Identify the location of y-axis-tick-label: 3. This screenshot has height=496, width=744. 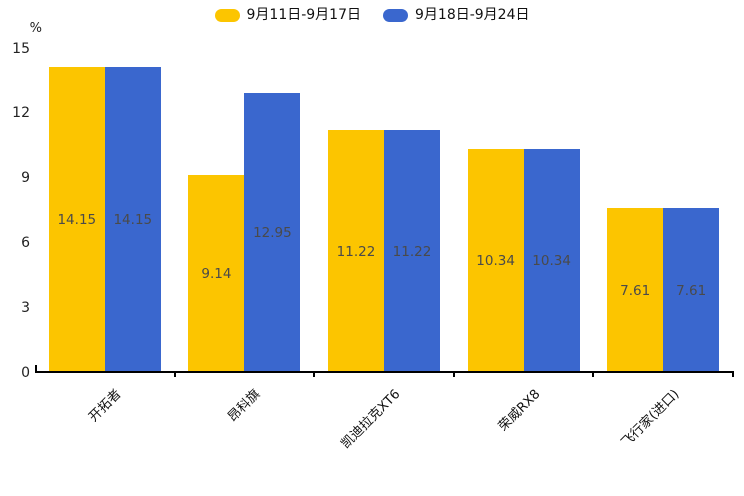
(25, 308).